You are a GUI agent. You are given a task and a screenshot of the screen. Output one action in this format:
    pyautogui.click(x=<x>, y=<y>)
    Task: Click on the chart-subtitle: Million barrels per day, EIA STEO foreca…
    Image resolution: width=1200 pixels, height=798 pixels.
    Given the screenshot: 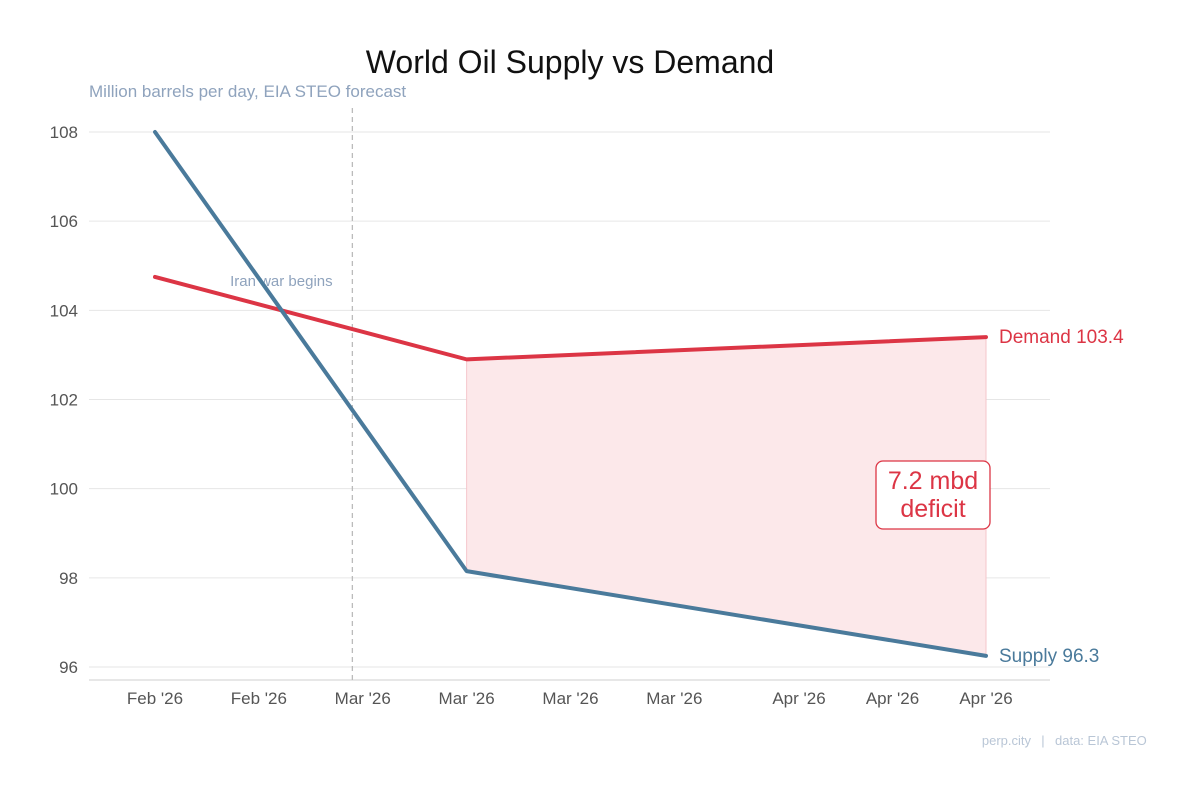 What is the action you would take?
    pyautogui.click(x=247, y=91)
    